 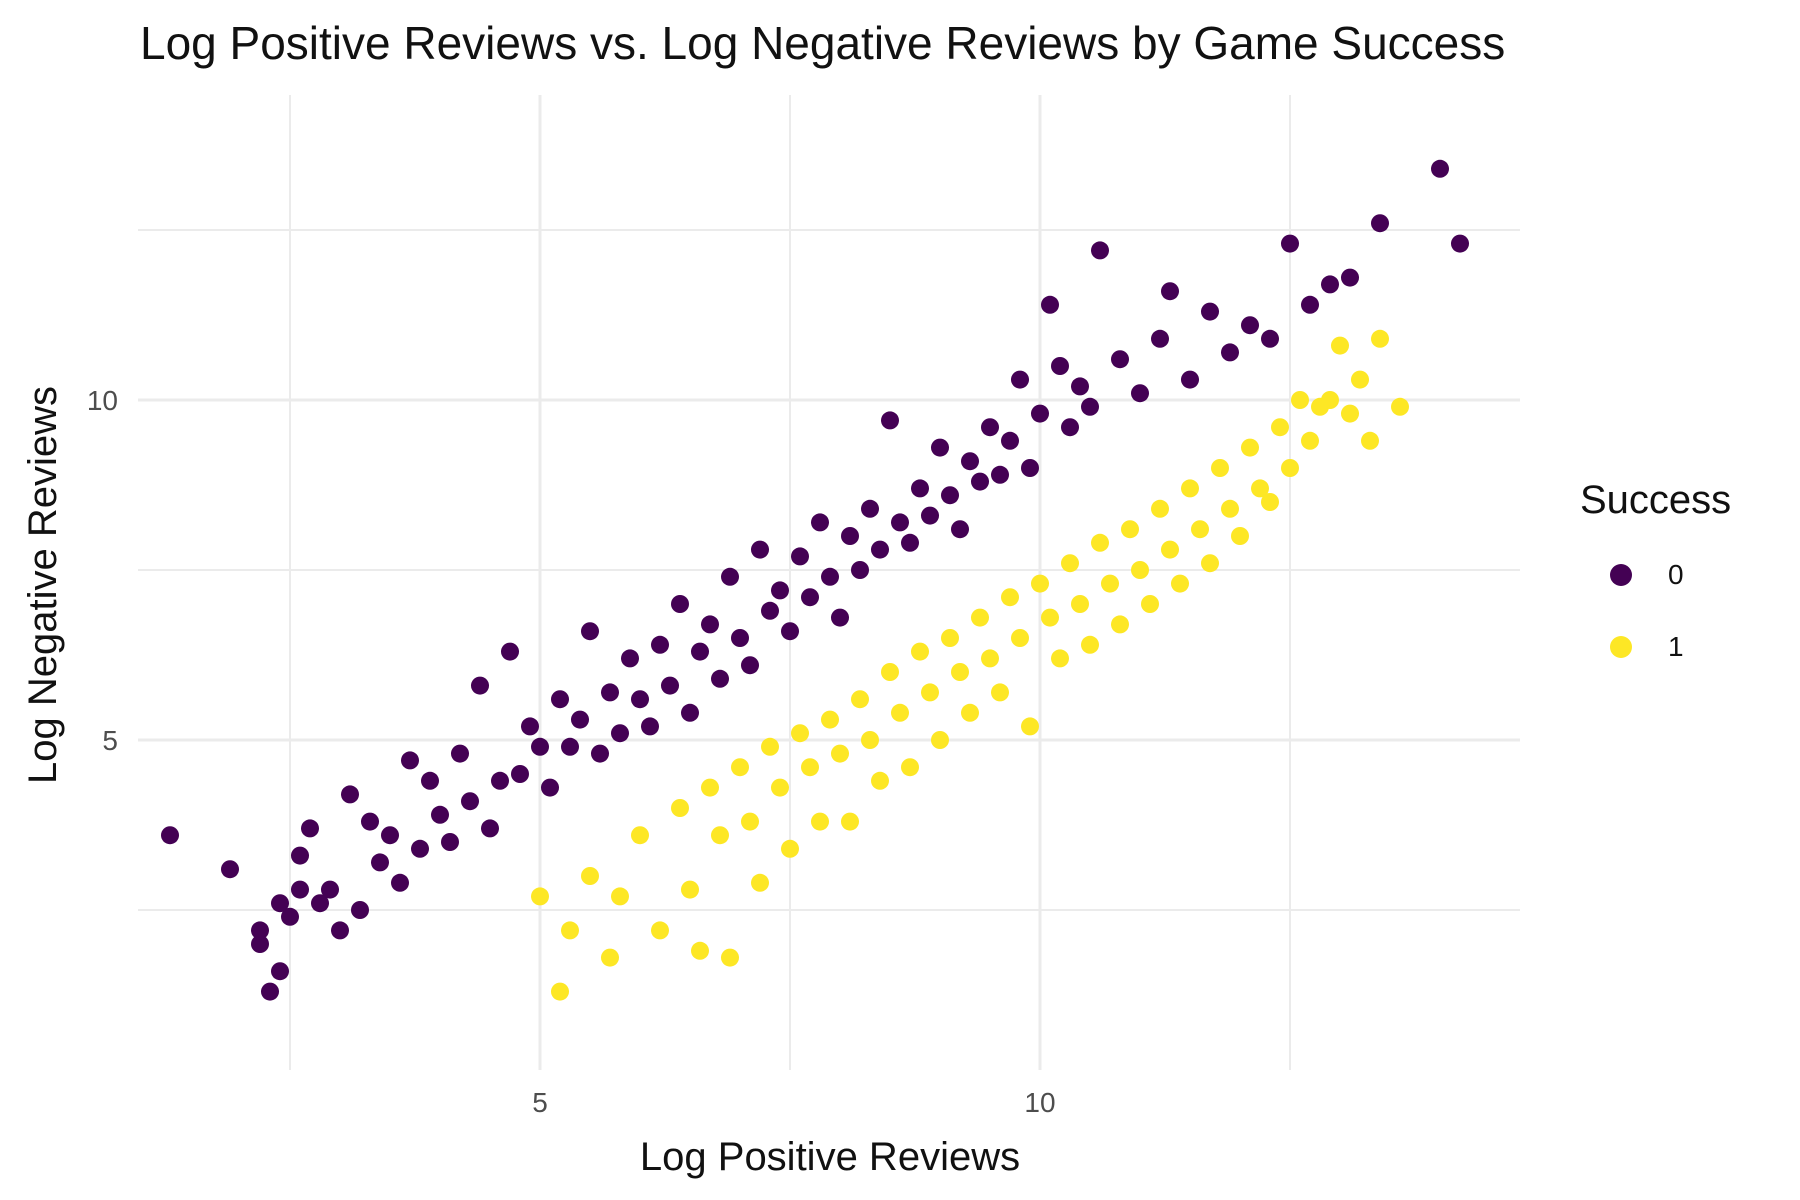 What do you see at coordinates (110, 740) in the screenshot?
I see `y-tick-label: 5` at bounding box center [110, 740].